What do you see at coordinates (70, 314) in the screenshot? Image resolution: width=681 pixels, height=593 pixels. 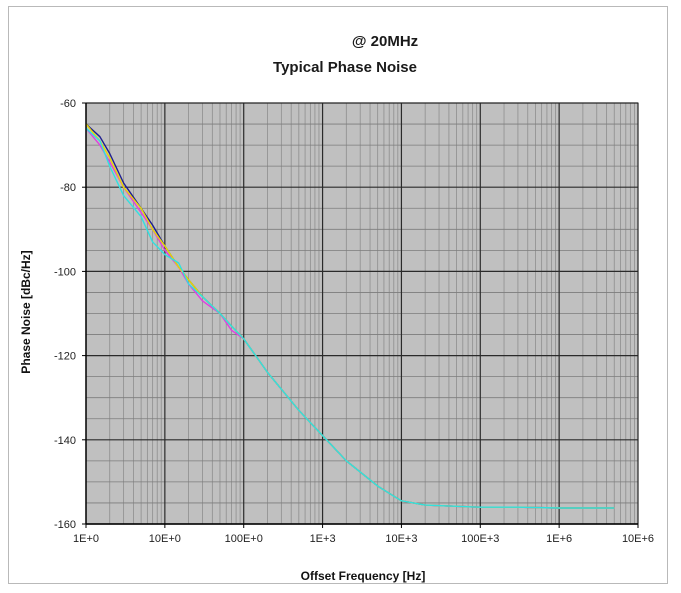 I see `y-tick-labels: -60 -80 -100 -120 -140 -160` at bounding box center [70, 314].